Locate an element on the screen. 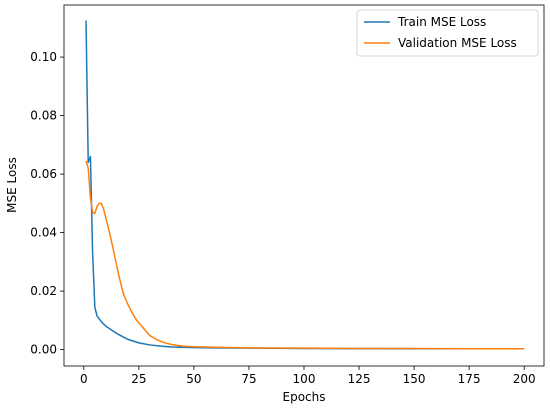  x-tick-label: 75 is located at coordinates (248, 379).